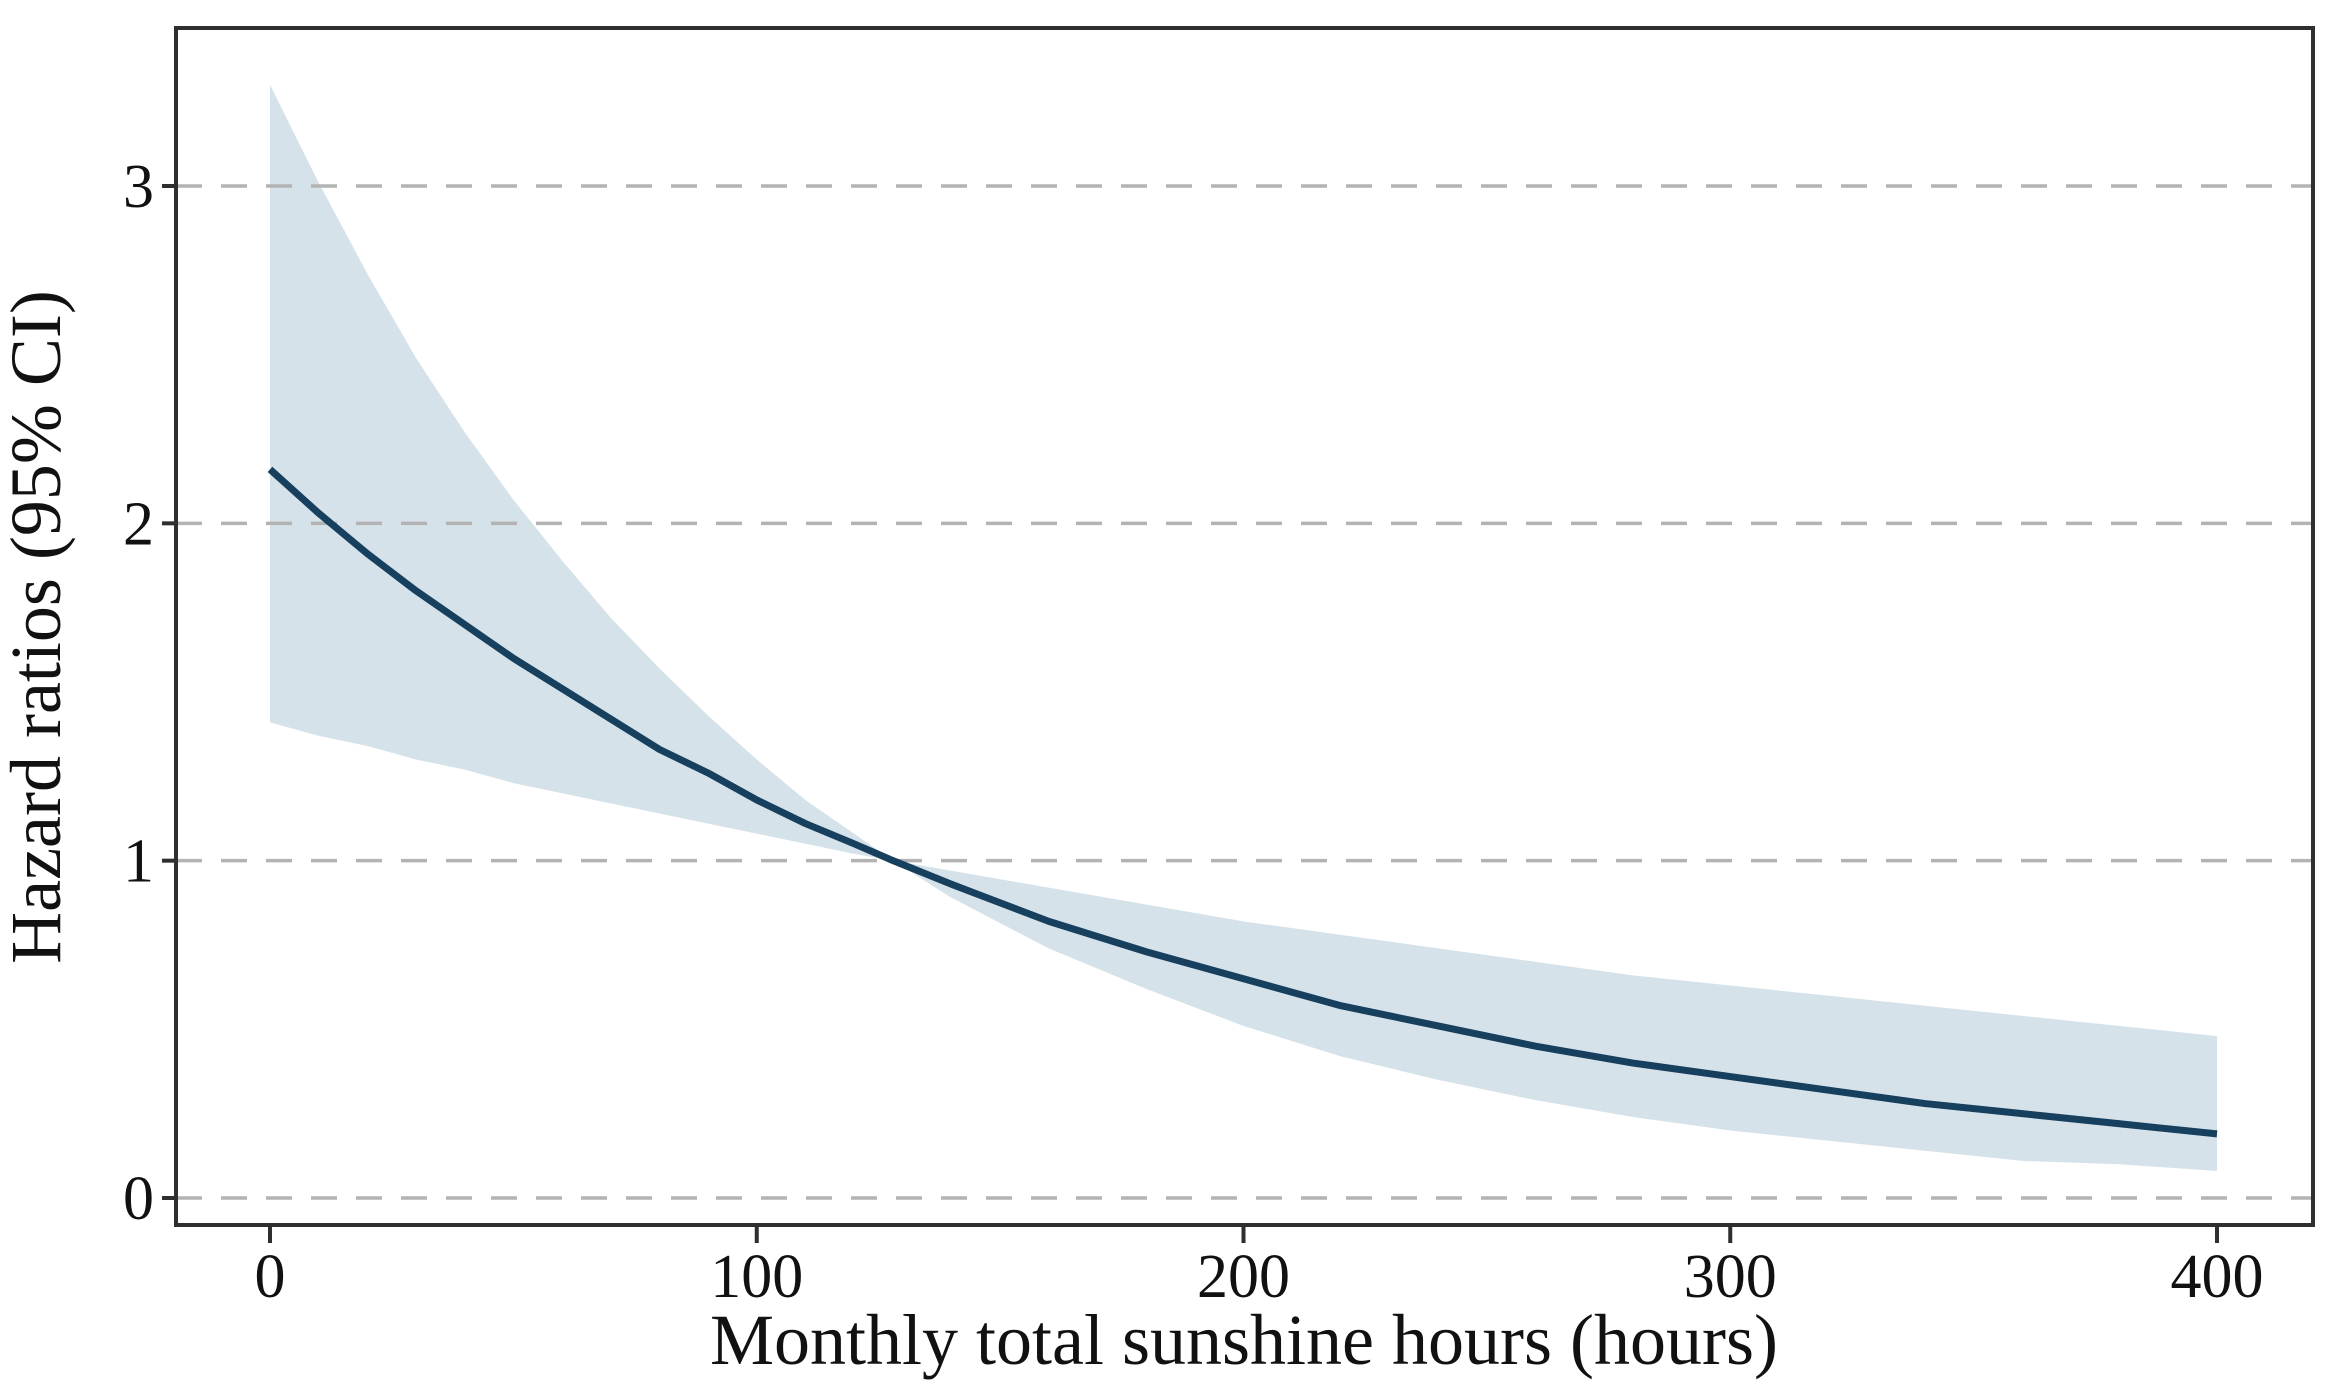 The image size is (2329, 1390). Describe the element at coordinates (1244, 1340) in the screenshot. I see `x-axis-title: Monthly total sunshine hours (hours)` at that location.